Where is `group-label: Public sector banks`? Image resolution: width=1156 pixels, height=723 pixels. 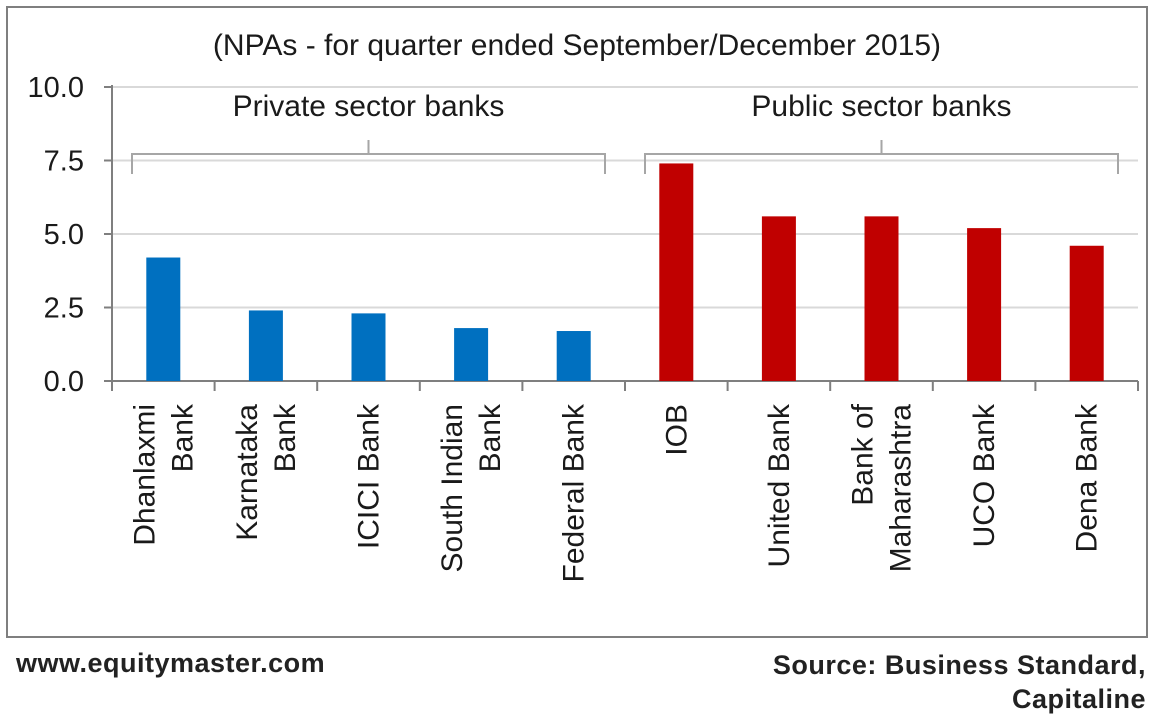 group-label: Public sector banks is located at coordinates (881, 106).